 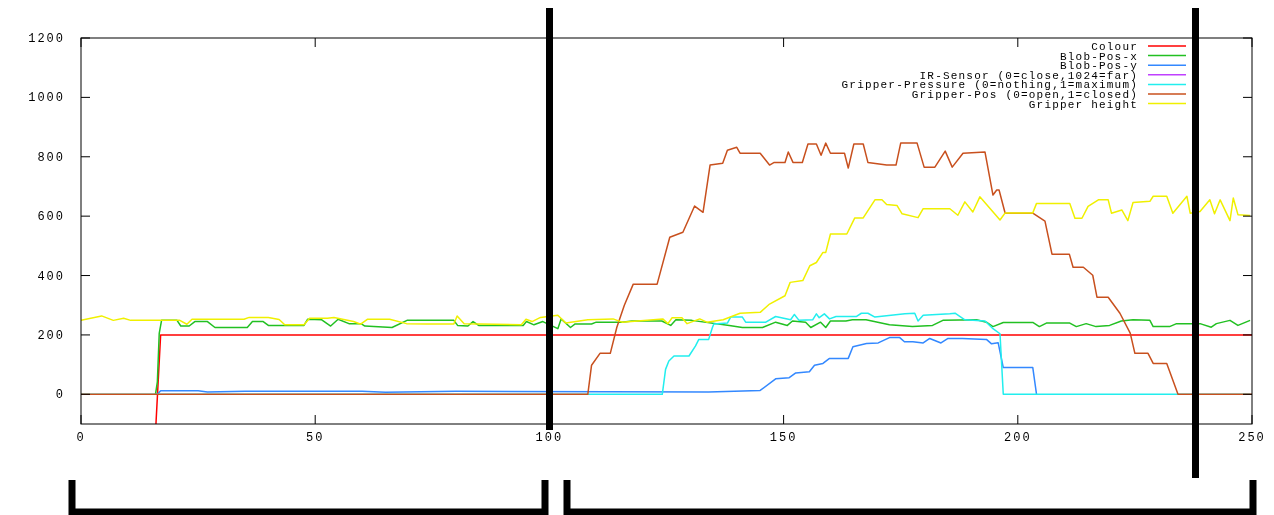 I want to click on y-tick-label: 200, so click(x=51, y=335).